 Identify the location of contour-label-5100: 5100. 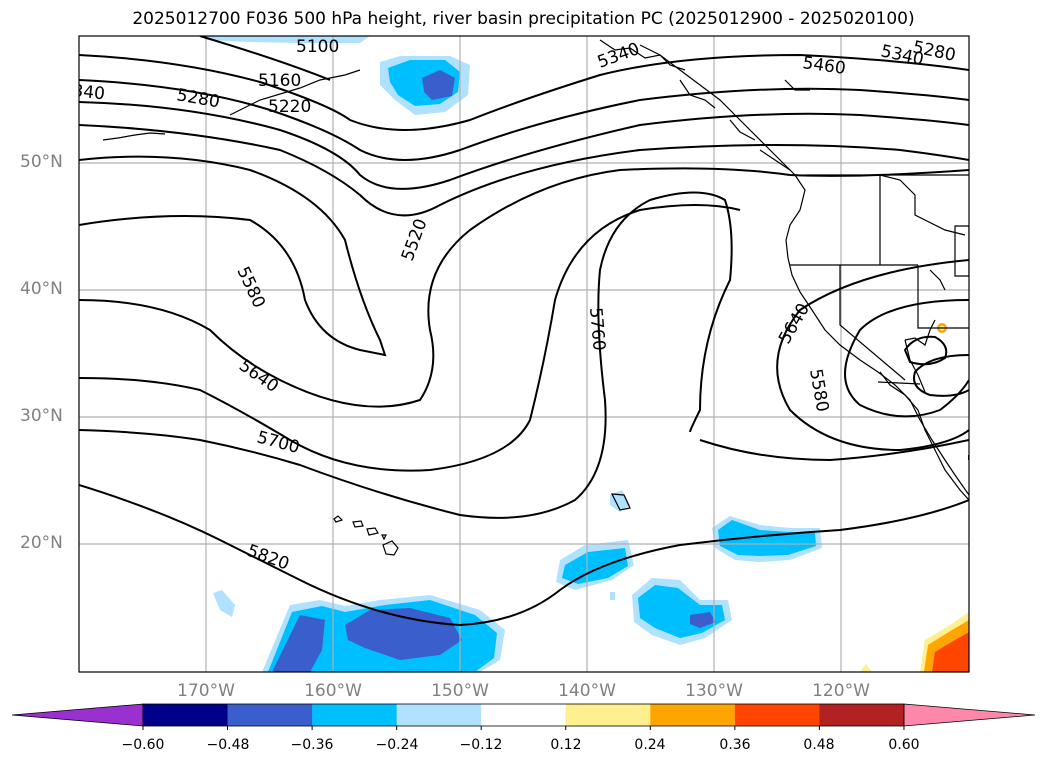
(317, 47).